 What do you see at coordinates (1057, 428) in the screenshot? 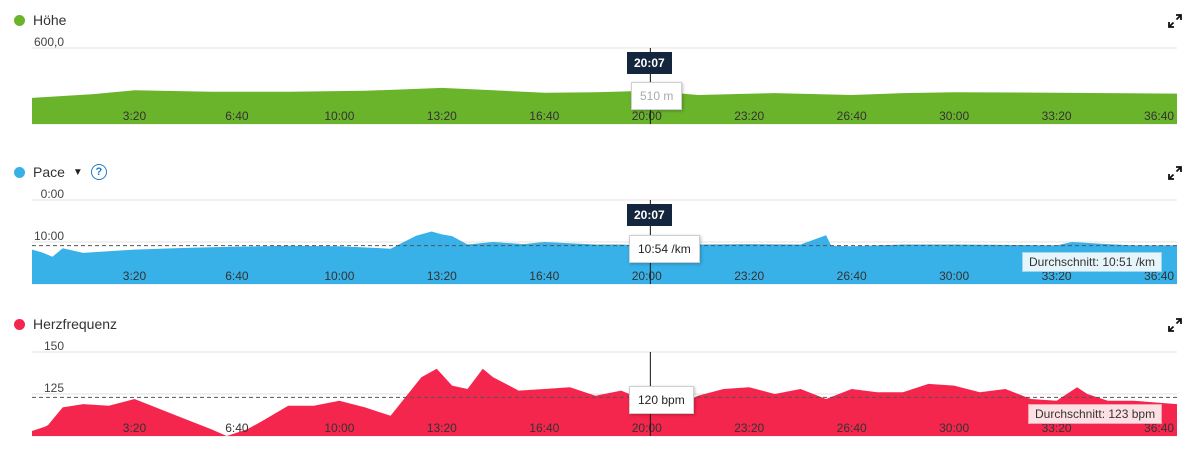
I see `heart-rate-x-tick-label: 33:20` at bounding box center [1057, 428].